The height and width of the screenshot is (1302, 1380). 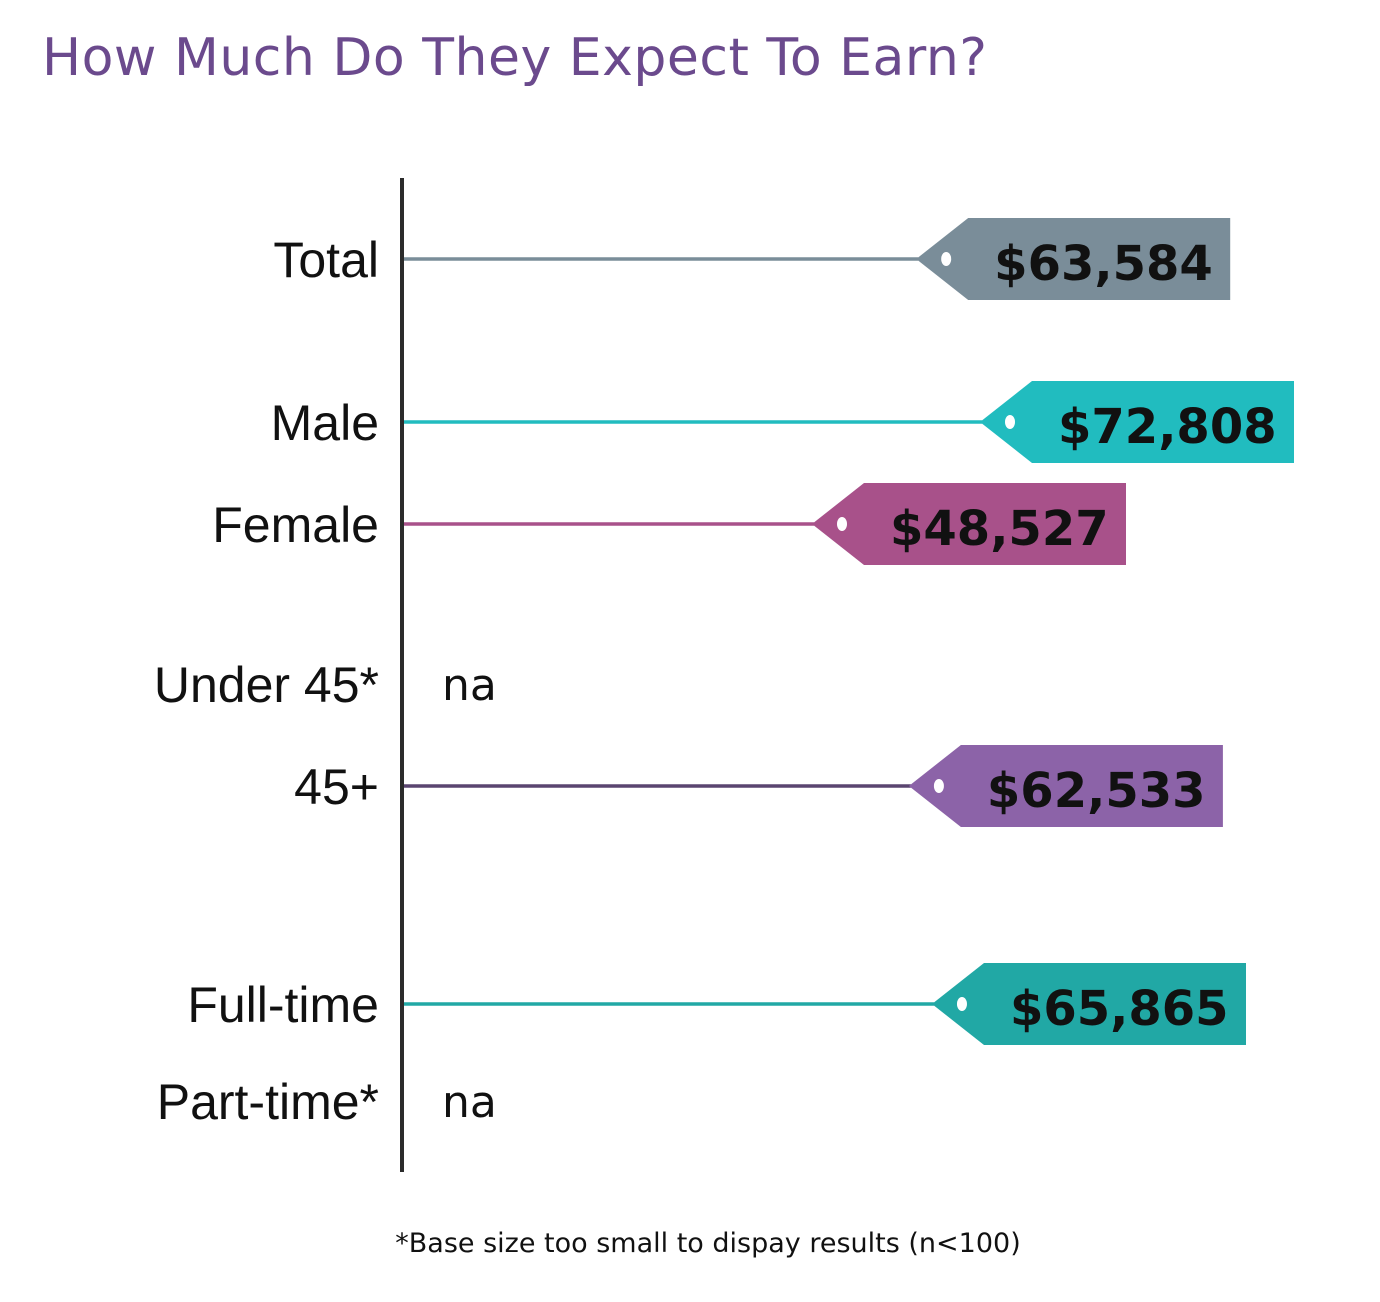 I want to click on value-label-total: $63,584, so click(x=1103, y=264).